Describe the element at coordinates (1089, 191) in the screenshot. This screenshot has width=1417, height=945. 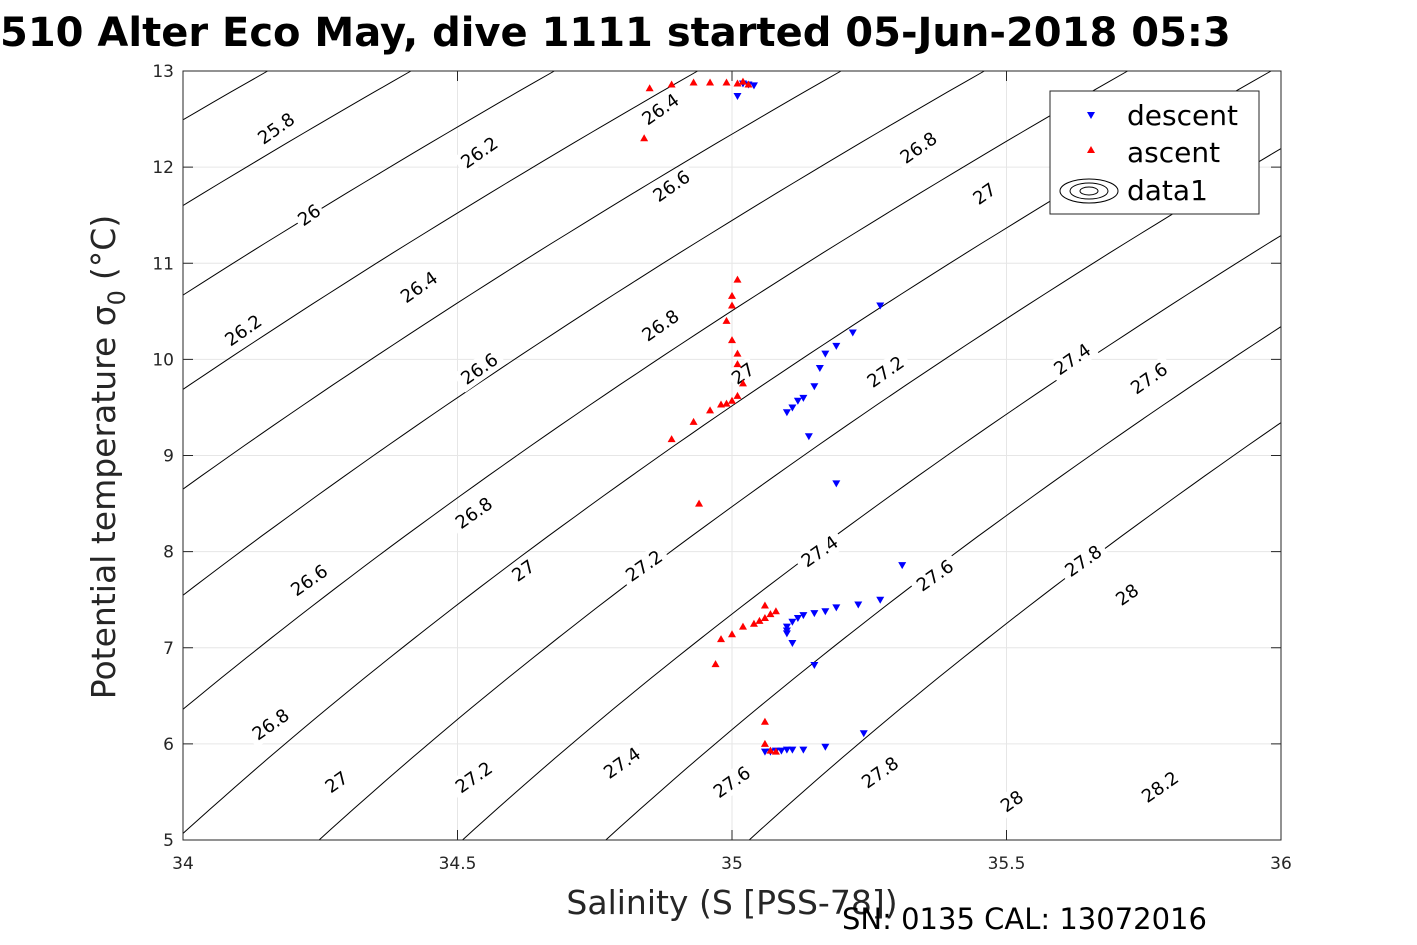
I see `legend-contour-icon` at that location.